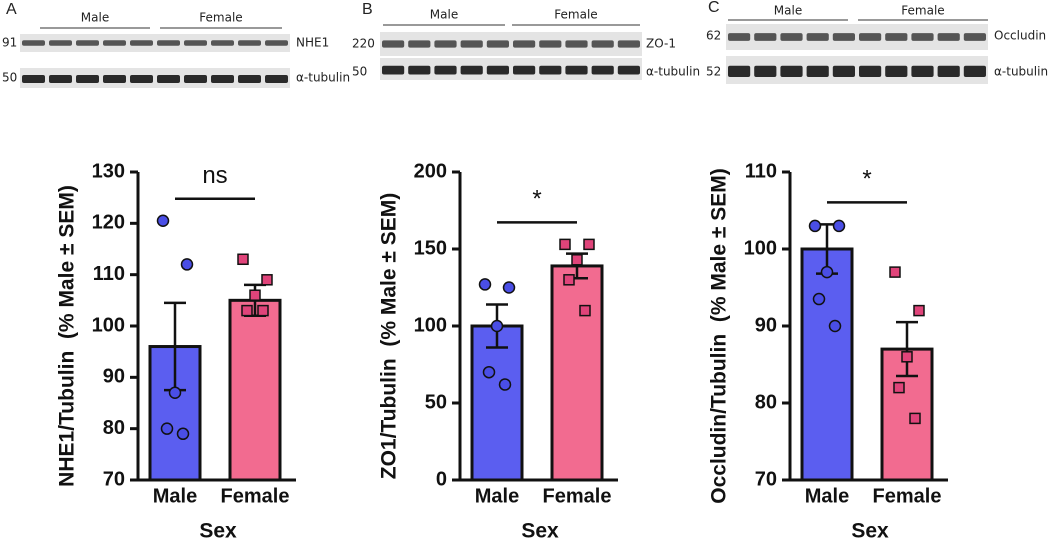  Describe the element at coordinates (430, 171) in the screenshot. I see `y-tick-label: 200` at that location.